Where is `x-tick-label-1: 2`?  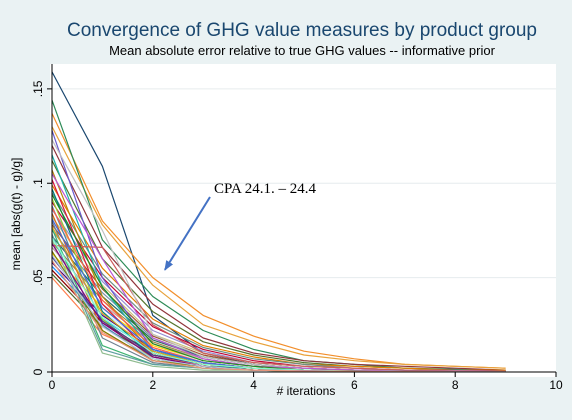
x-tick-label-1: 2 is located at coordinates (152, 385).